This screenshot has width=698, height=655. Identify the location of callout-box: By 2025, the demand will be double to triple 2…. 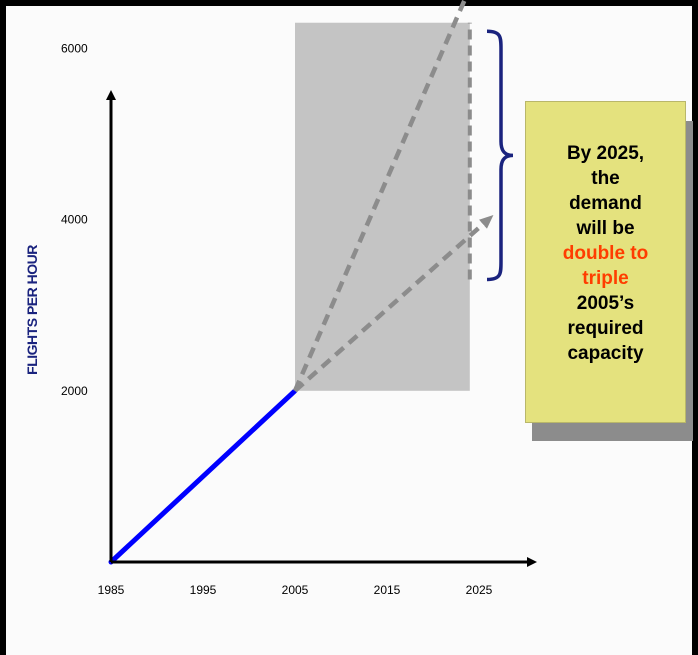
(605, 262).